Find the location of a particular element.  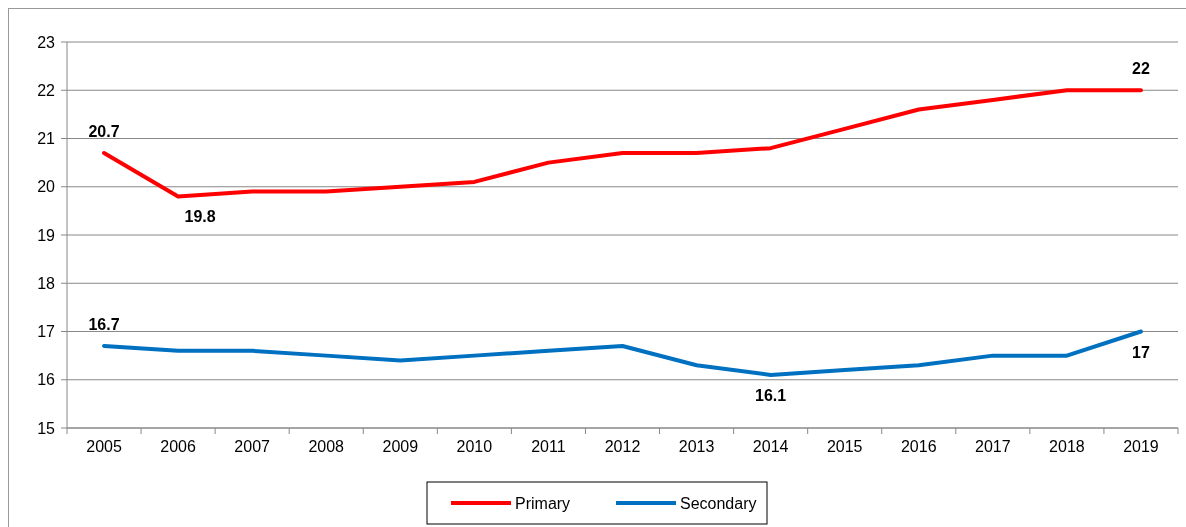

x-tick-label: 2006 is located at coordinates (178, 446).